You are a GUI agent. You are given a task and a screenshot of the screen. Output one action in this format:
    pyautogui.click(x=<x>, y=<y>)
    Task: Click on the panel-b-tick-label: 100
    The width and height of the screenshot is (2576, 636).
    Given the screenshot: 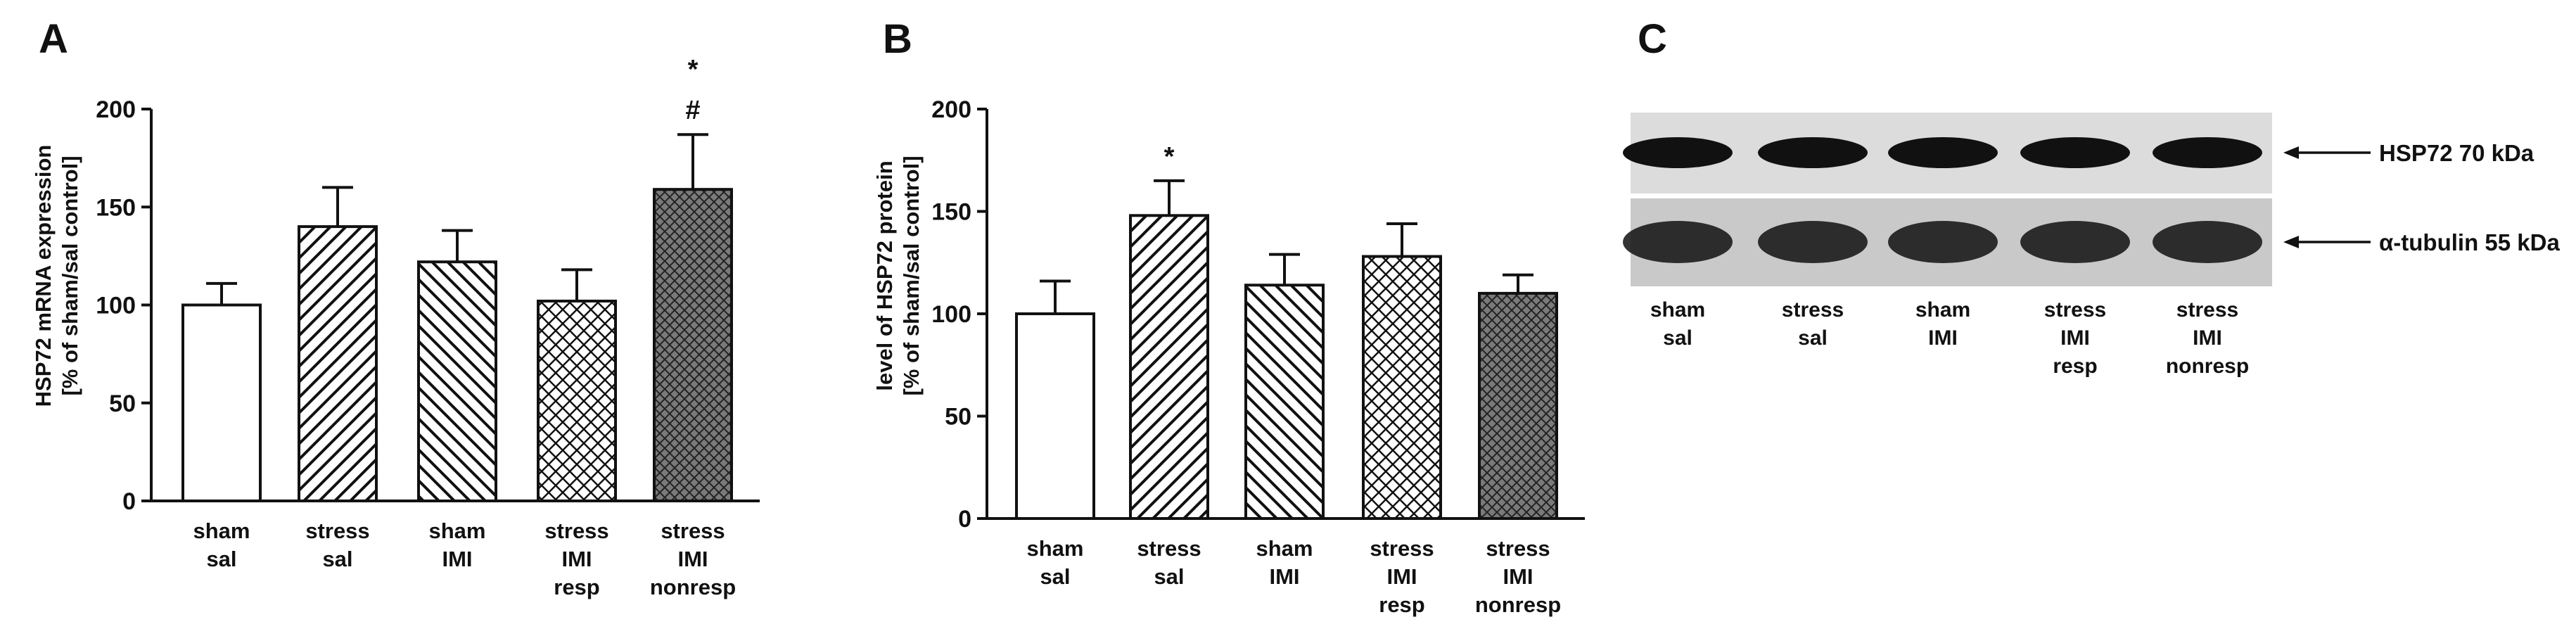 What is the action you would take?
    pyautogui.click(x=951, y=314)
    